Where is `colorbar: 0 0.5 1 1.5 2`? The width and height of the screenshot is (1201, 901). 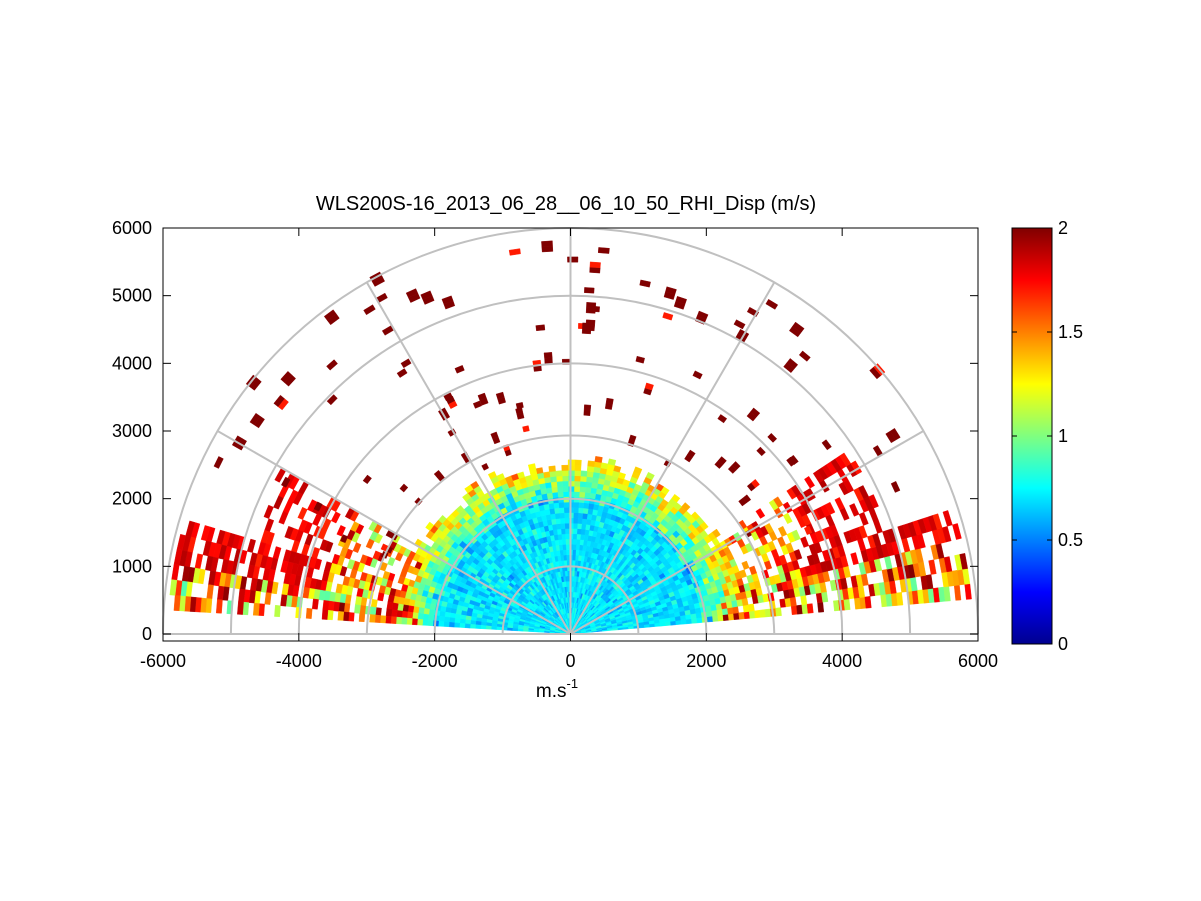
colorbar: 0 0.5 1 1.5 2 is located at coordinates (1047, 436).